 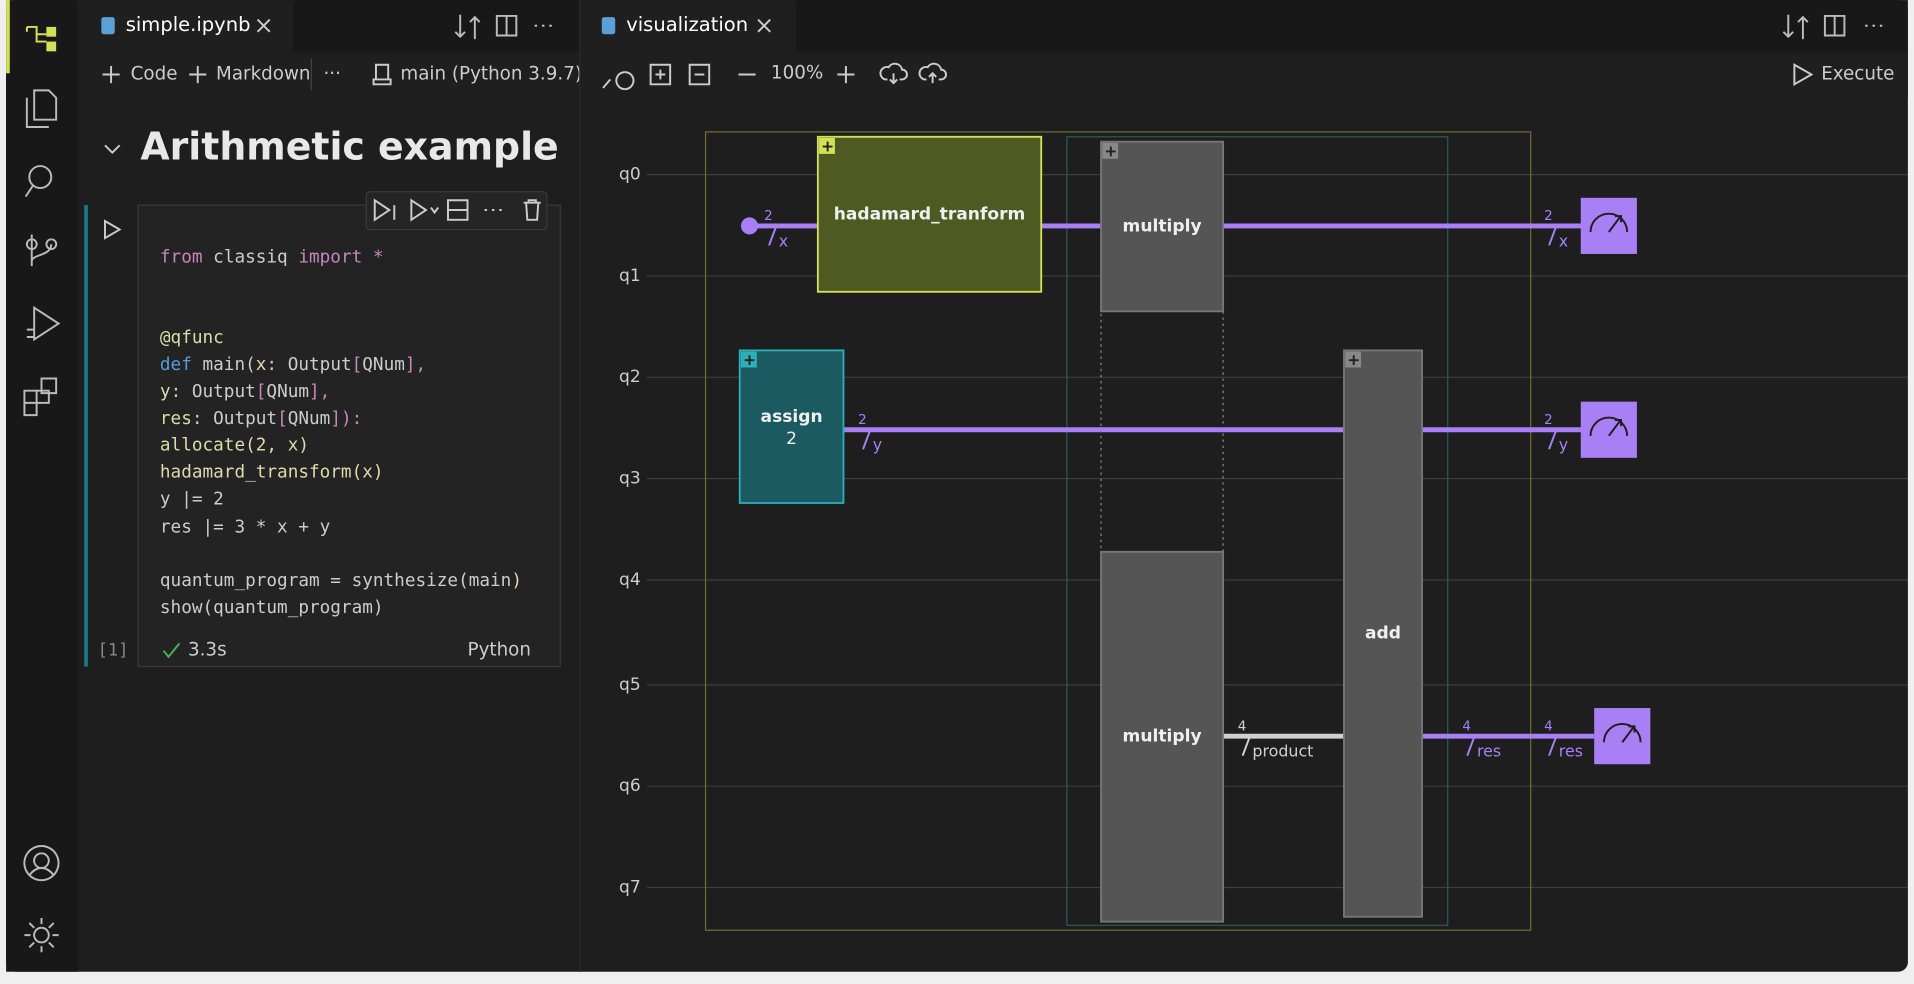 What do you see at coordinates (41, 108) in the screenshot?
I see `explorer-icon` at bounding box center [41, 108].